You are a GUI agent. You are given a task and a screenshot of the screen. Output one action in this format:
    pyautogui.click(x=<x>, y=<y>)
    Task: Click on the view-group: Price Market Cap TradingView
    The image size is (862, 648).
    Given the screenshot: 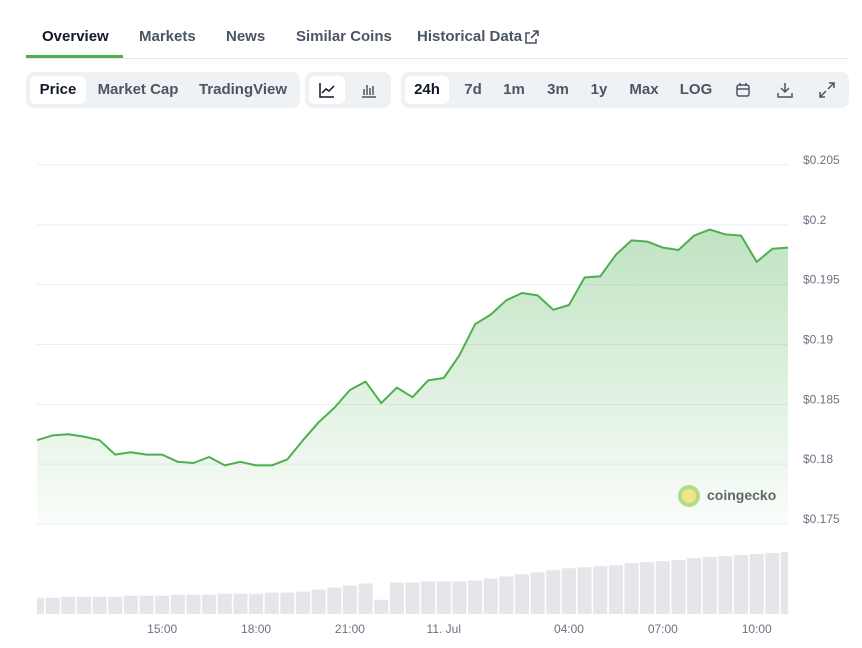 What is the action you would take?
    pyautogui.click(x=163, y=90)
    